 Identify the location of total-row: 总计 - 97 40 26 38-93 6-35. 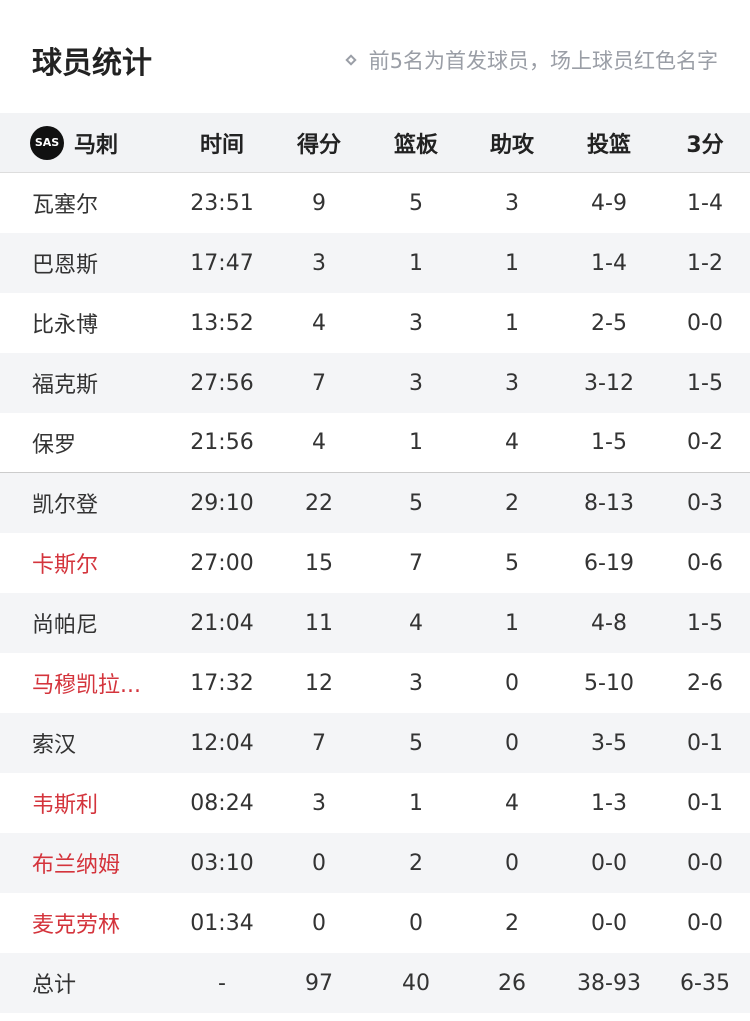
(375, 983).